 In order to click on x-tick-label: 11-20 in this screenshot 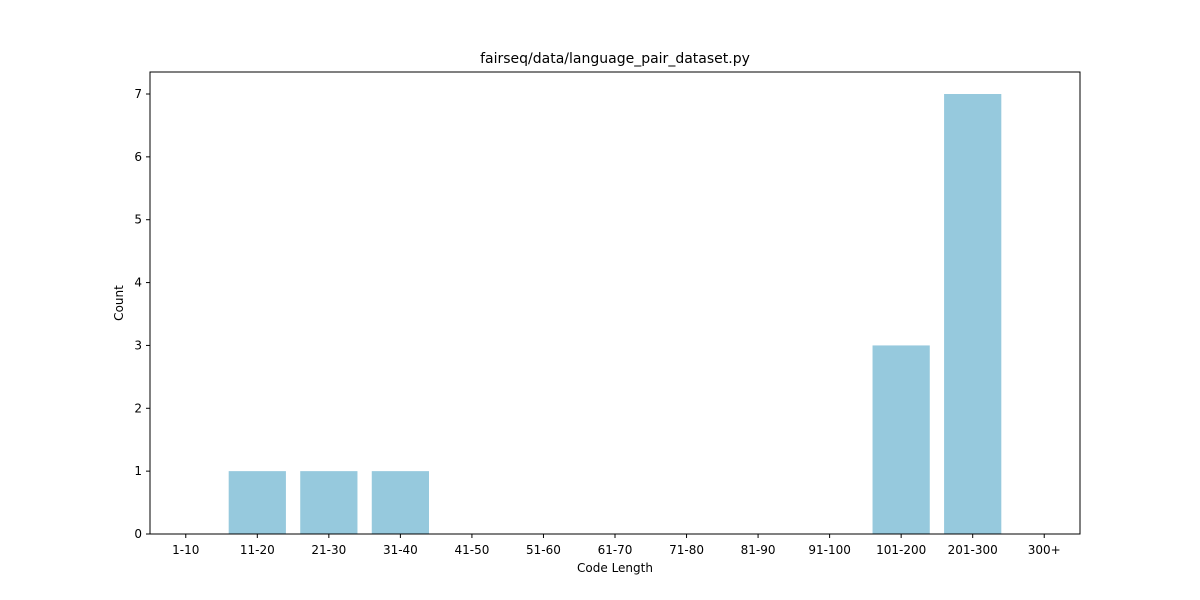, I will do `click(257, 550)`.